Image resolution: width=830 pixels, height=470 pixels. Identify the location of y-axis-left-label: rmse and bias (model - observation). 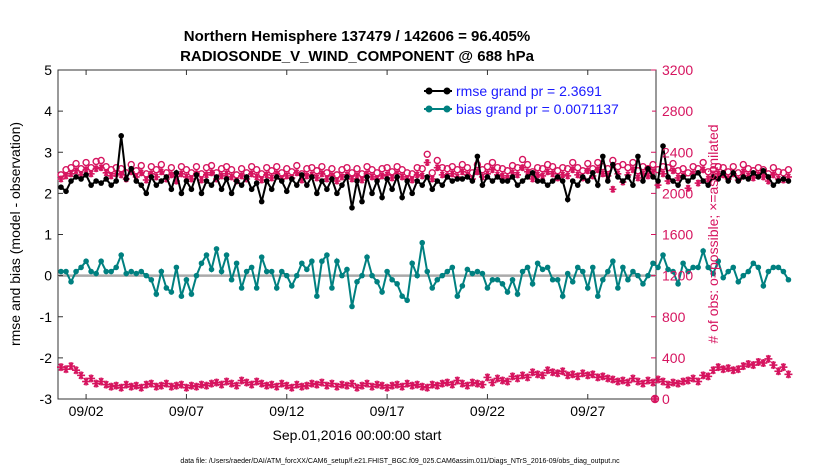
(15, 234).